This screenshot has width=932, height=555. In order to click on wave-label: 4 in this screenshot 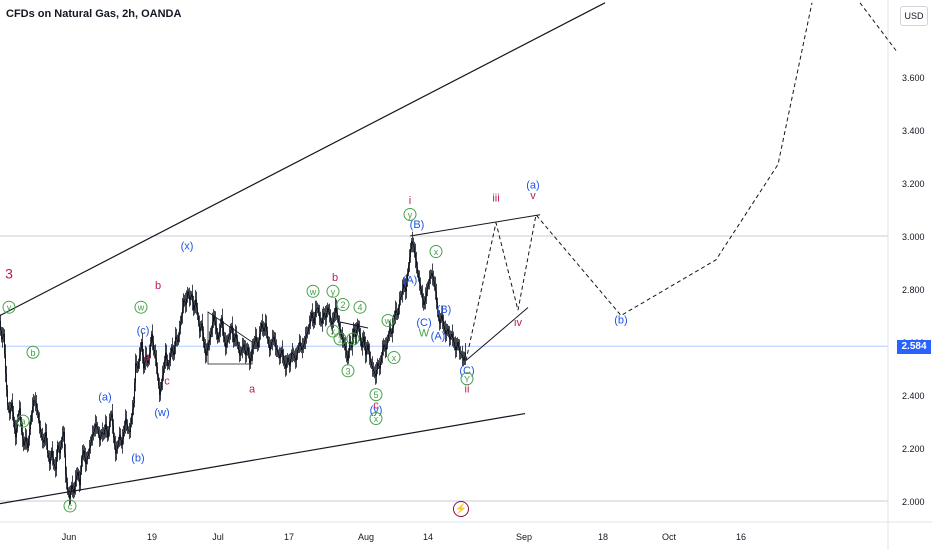, I will do `click(359, 308)`.